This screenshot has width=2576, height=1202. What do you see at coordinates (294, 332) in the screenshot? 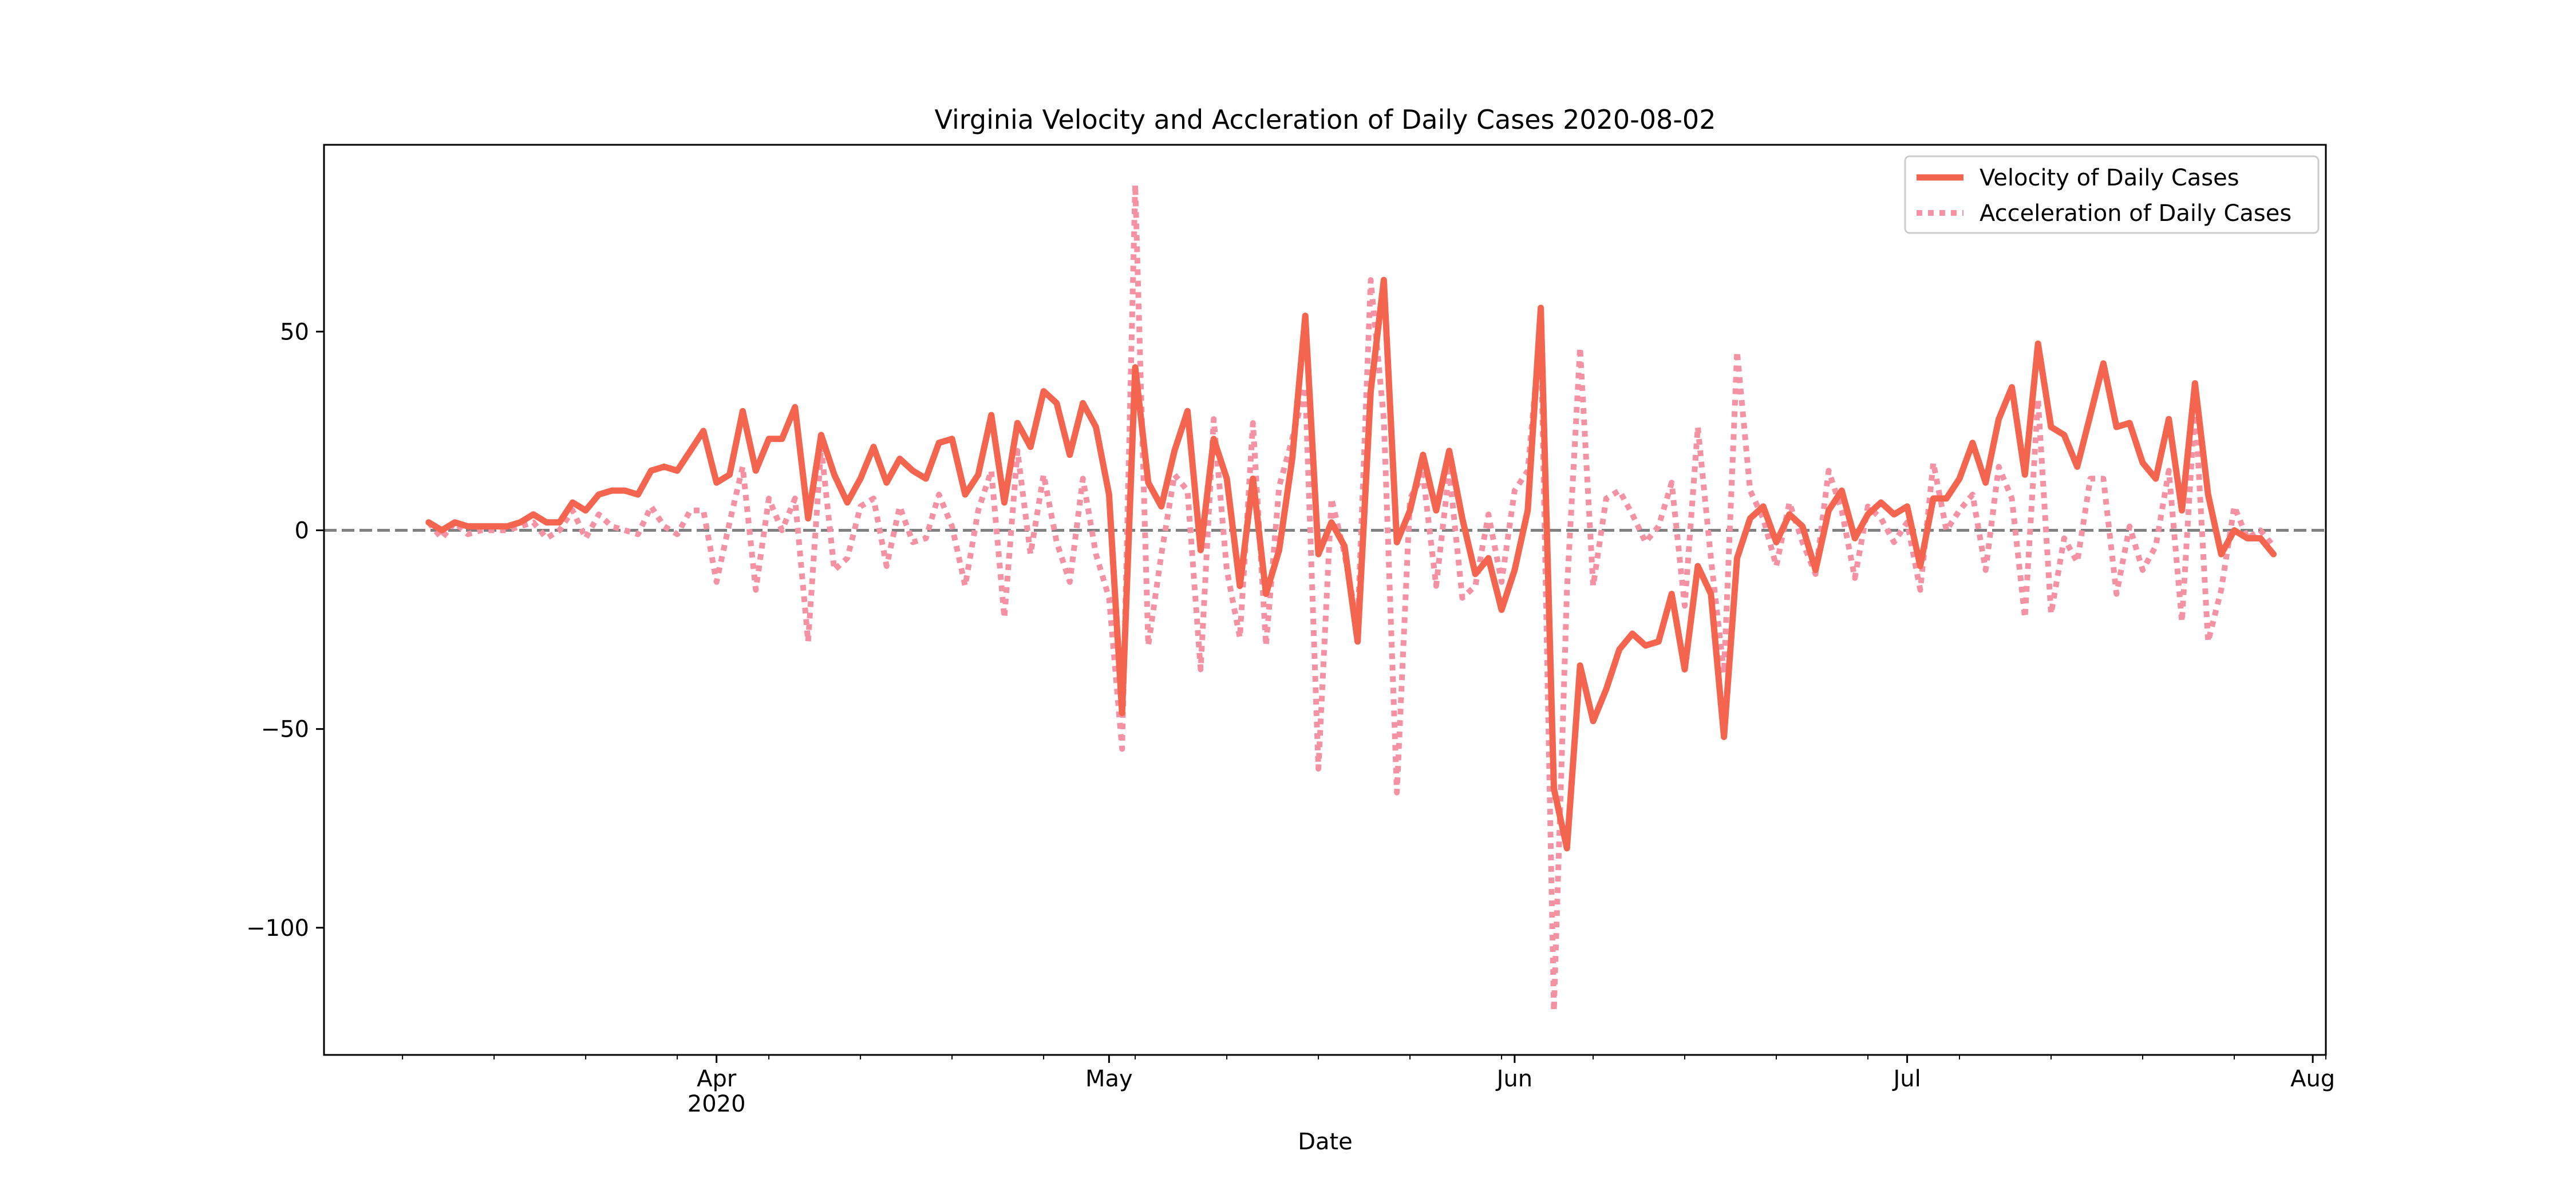
I see `y-tick-label: 50` at bounding box center [294, 332].